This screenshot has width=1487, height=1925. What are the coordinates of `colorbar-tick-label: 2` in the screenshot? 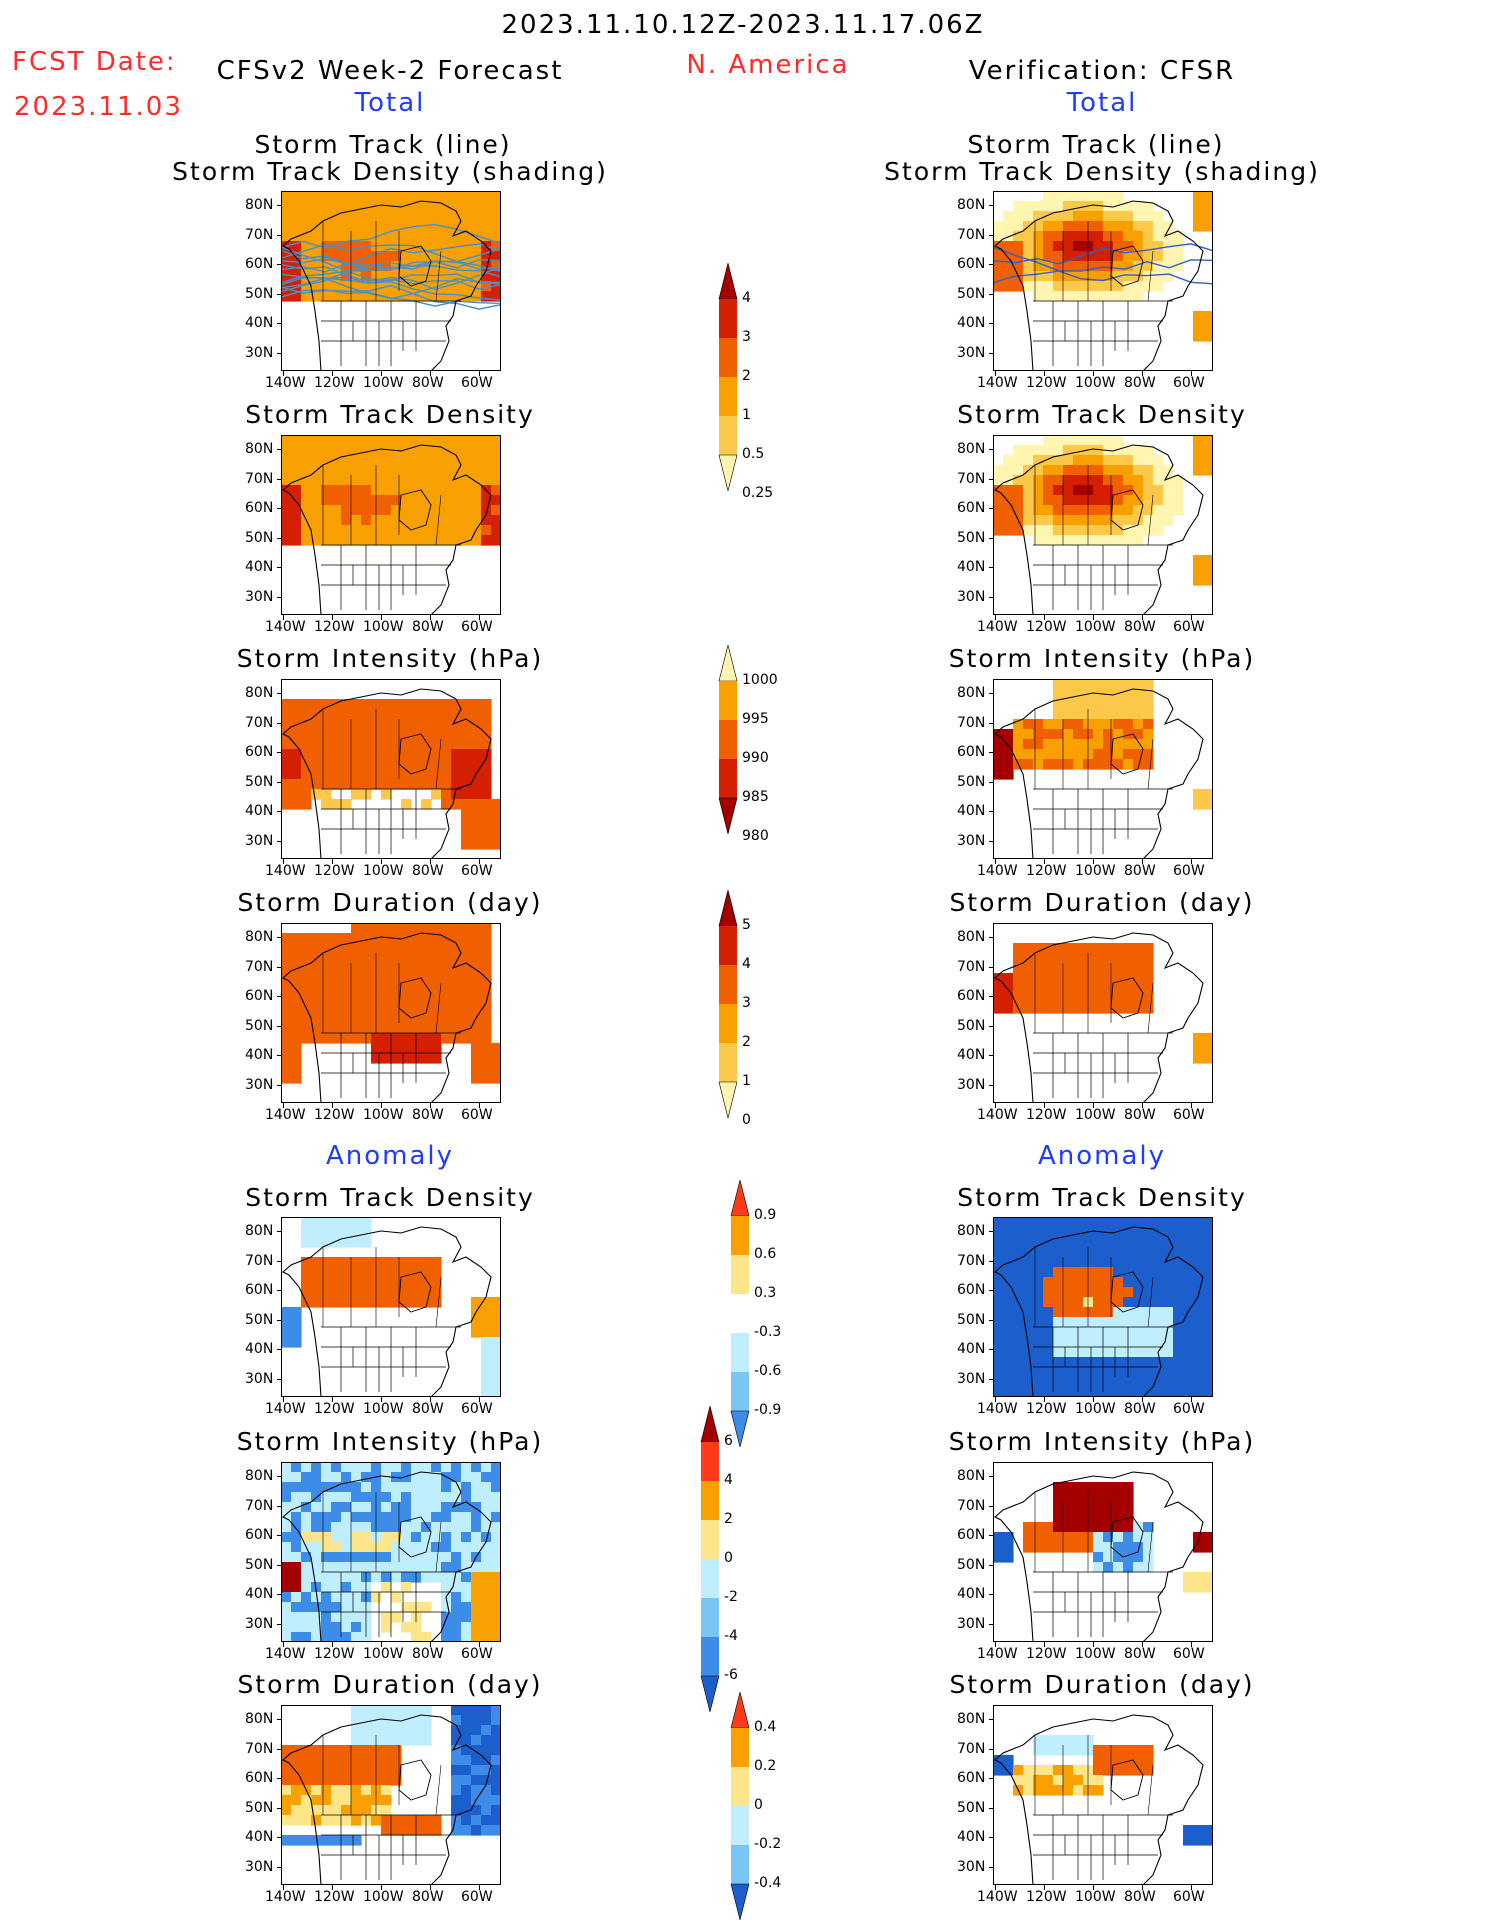 It's located at (728, 1519).